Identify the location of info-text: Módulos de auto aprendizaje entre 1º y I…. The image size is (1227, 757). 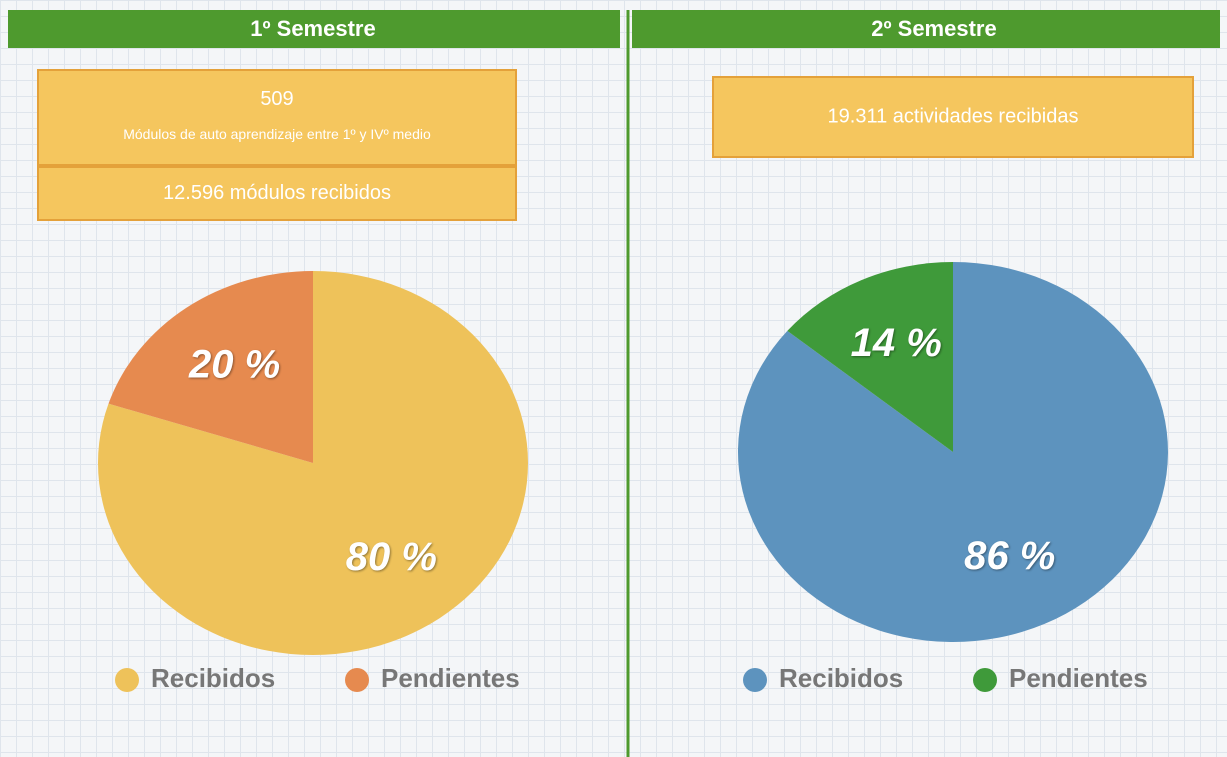
(277, 134).